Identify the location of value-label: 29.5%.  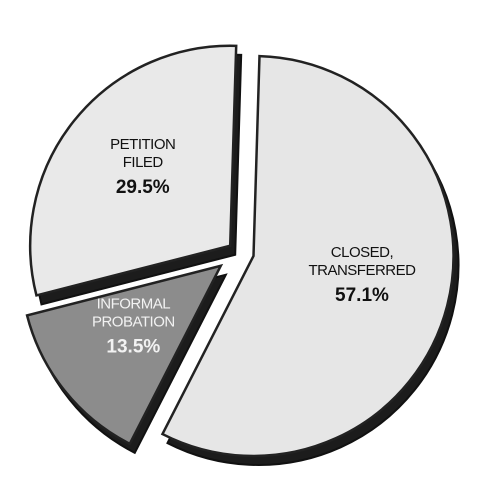
(143, 187).